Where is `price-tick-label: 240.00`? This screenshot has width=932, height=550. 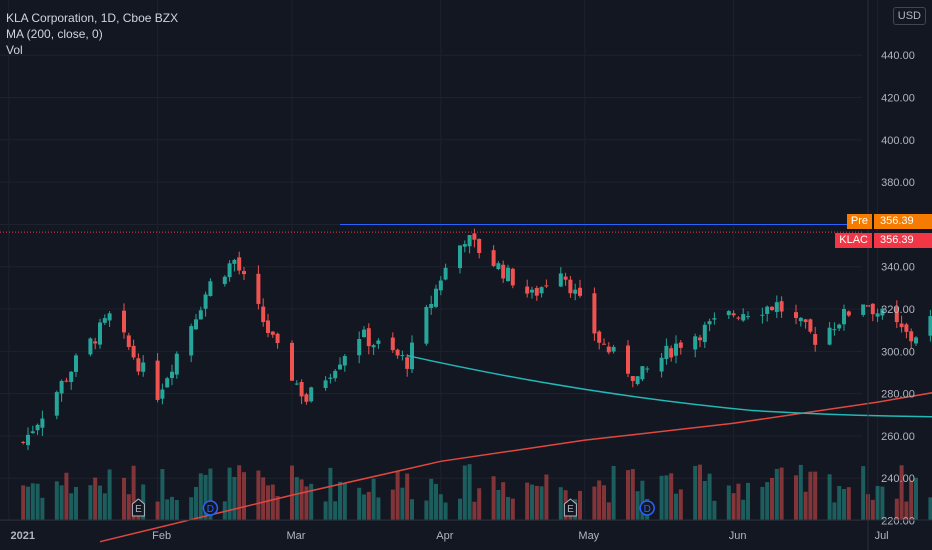
price-tick-label: 240.00 is located at coordinates (898, 479).